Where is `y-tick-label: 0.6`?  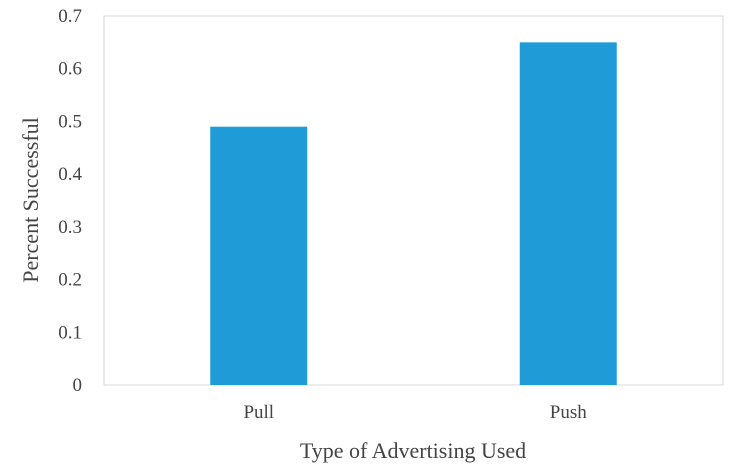
y-tick-label: 0.6 is located at coordinates (70, 69).